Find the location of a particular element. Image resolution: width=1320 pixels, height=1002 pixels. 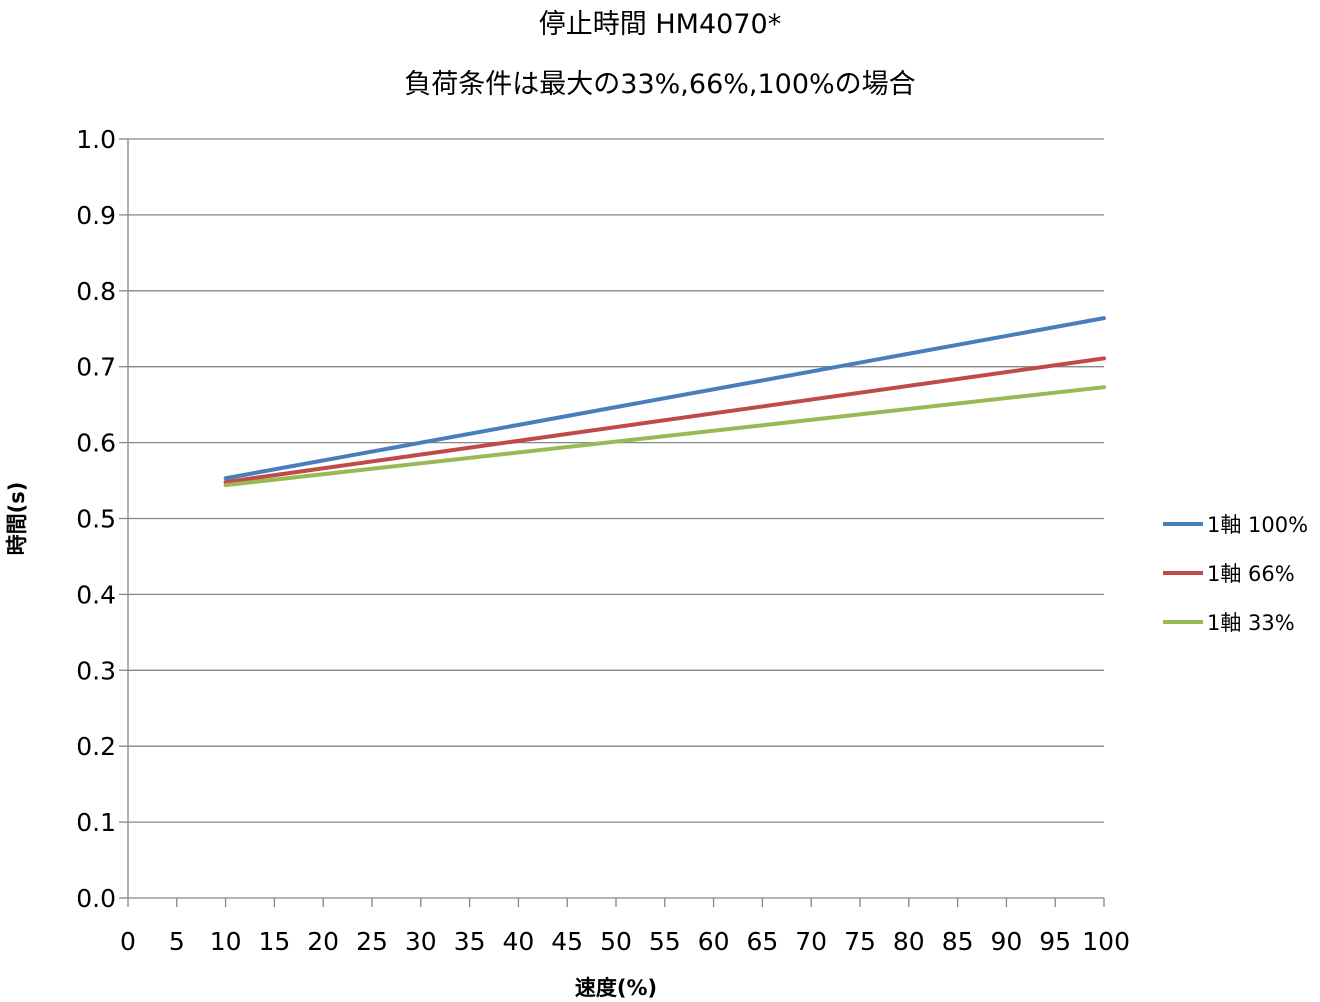

x-tick-label: 85 is located at coordinates (958, 941).